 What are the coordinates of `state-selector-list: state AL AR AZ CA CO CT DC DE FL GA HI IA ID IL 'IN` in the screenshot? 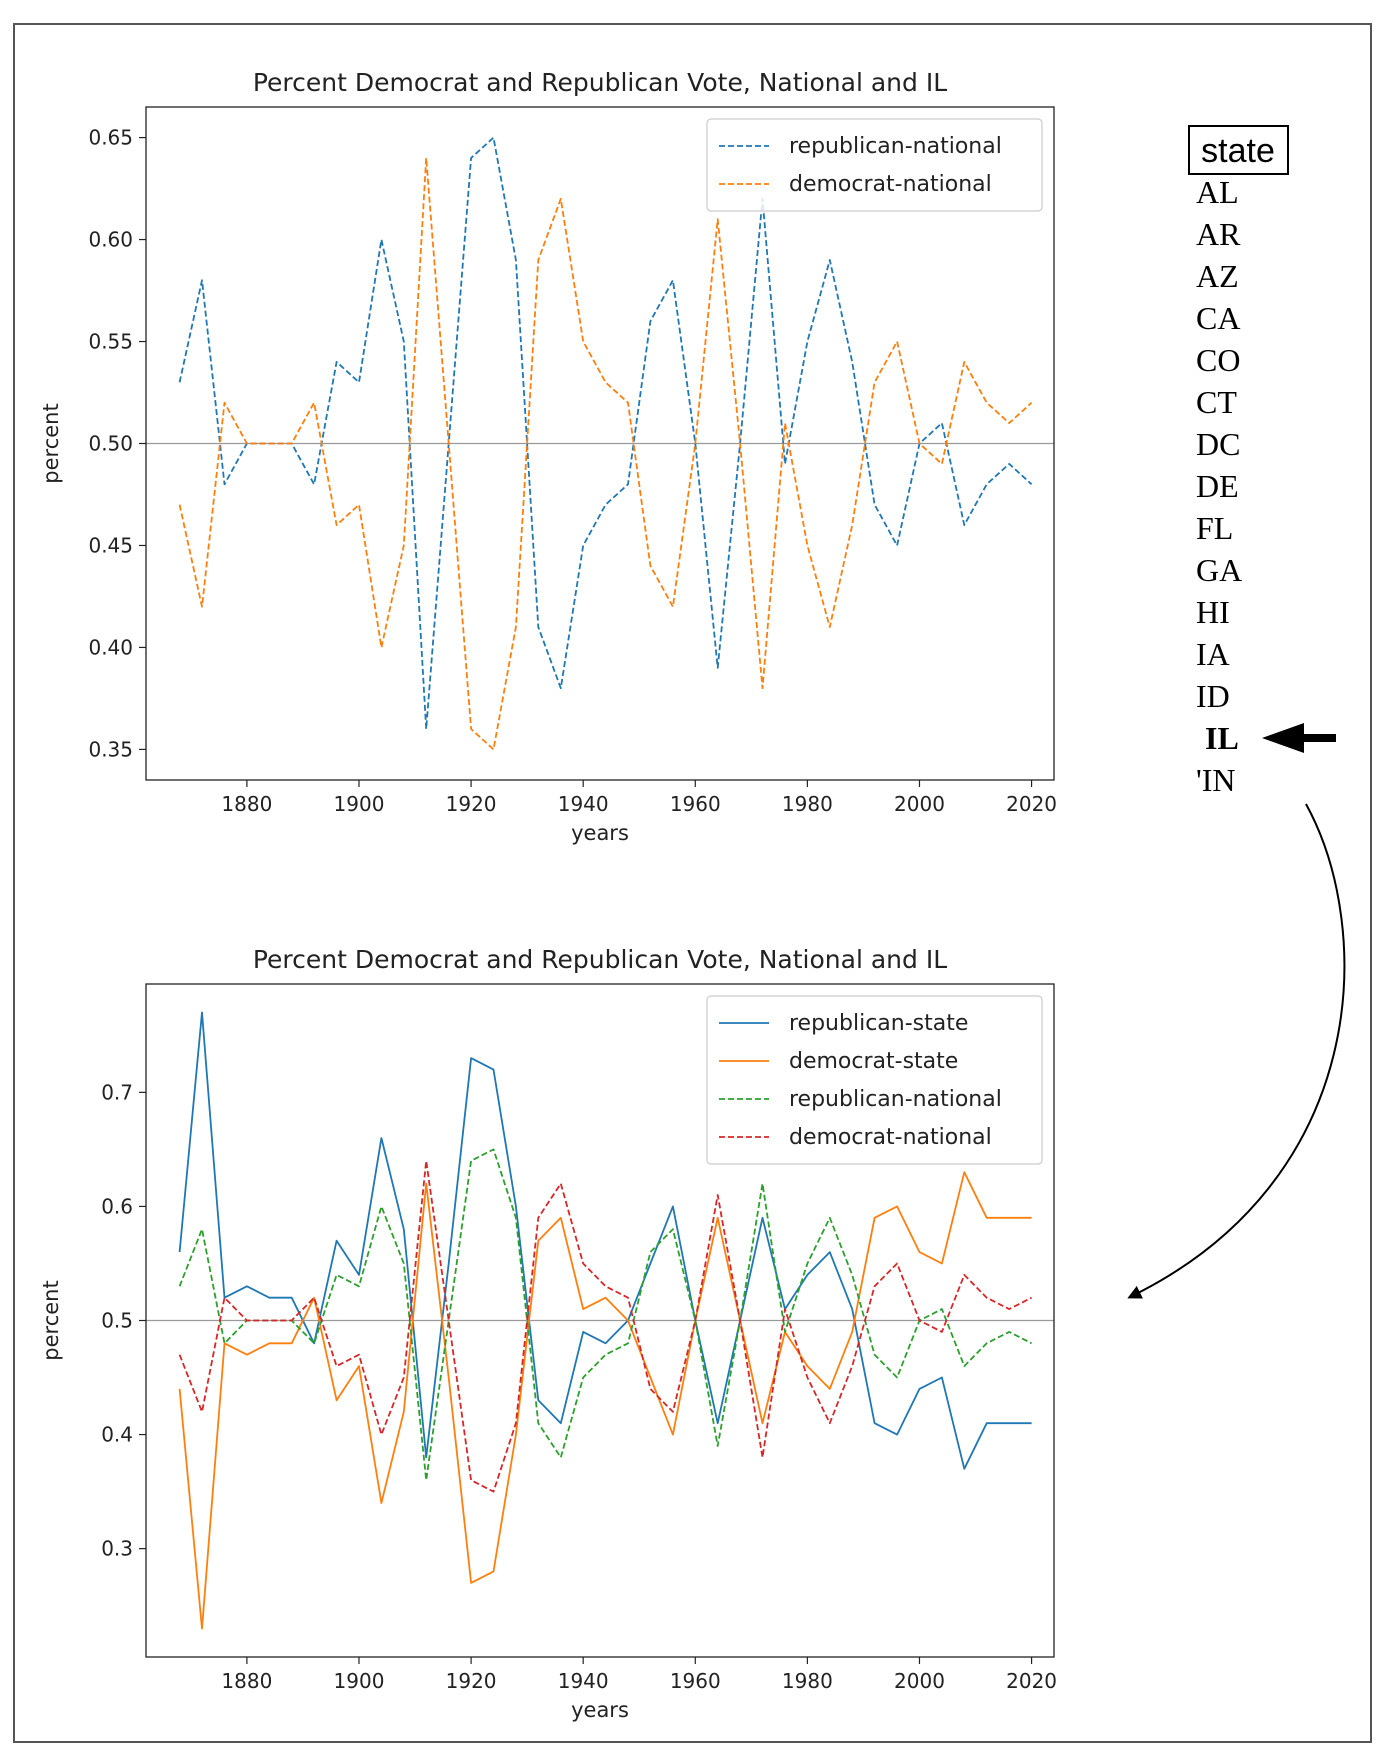 It's located at (1238, 461).